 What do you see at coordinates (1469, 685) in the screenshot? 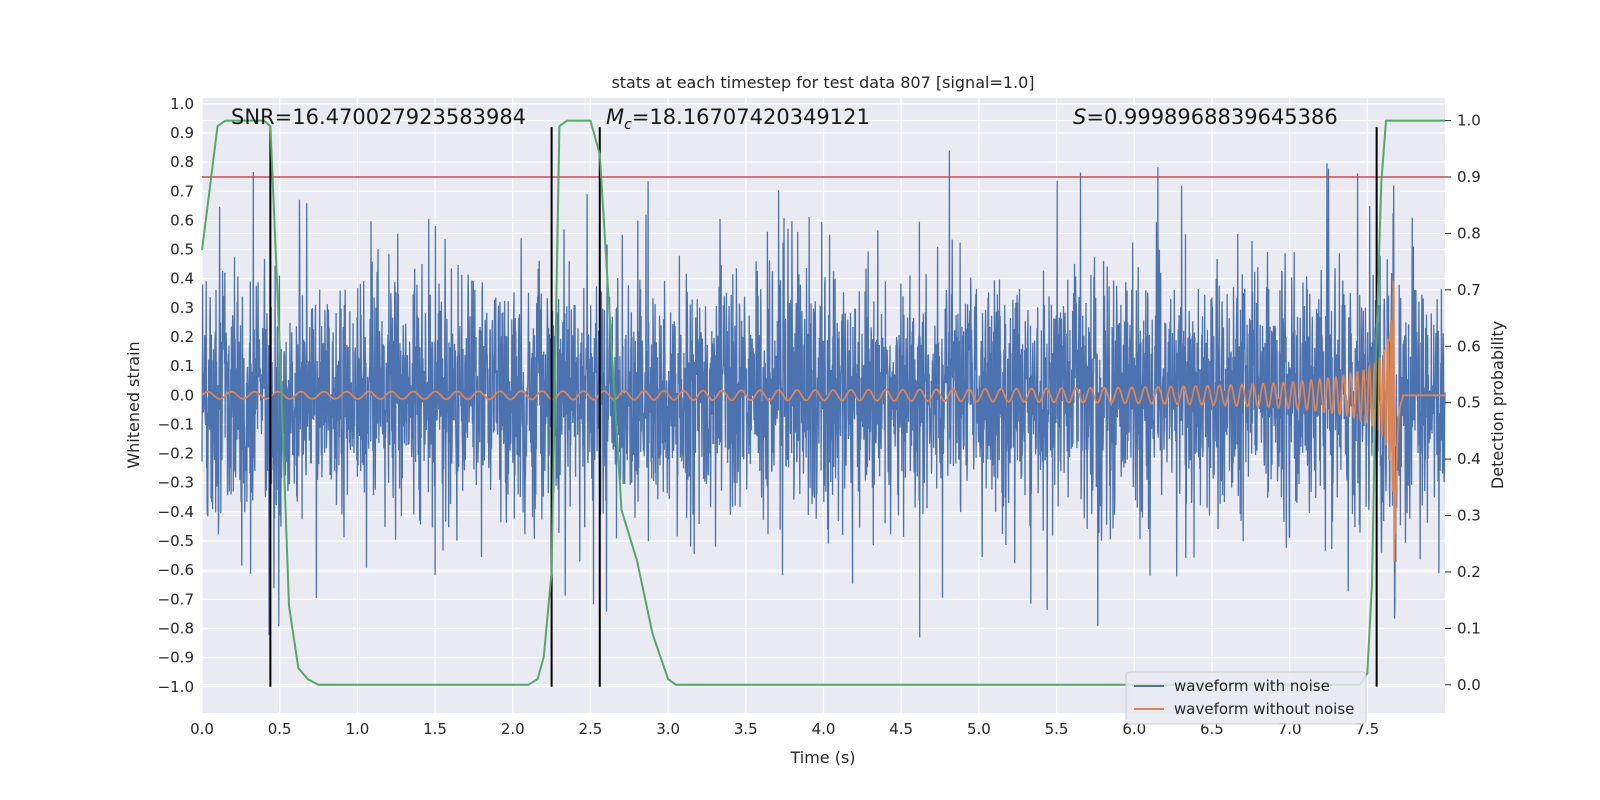
I see `y-right-tick-label: 0.0` at bounding box center [1469, 685].